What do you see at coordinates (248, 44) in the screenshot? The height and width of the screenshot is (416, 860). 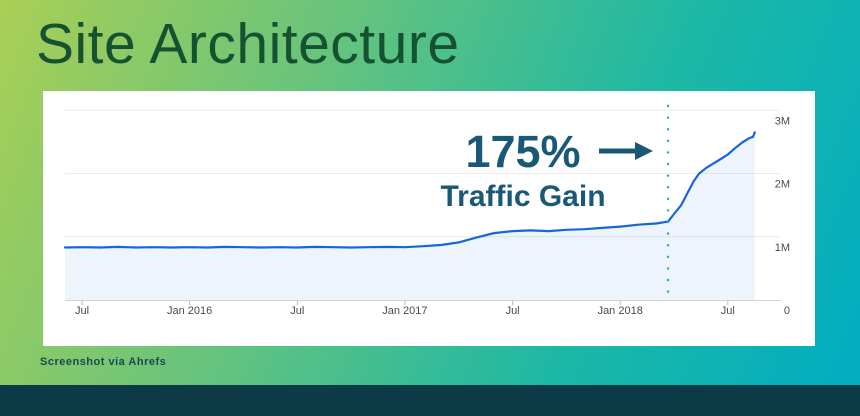 I see `page-title: Site Architecture` at bounding box center [248, 44].